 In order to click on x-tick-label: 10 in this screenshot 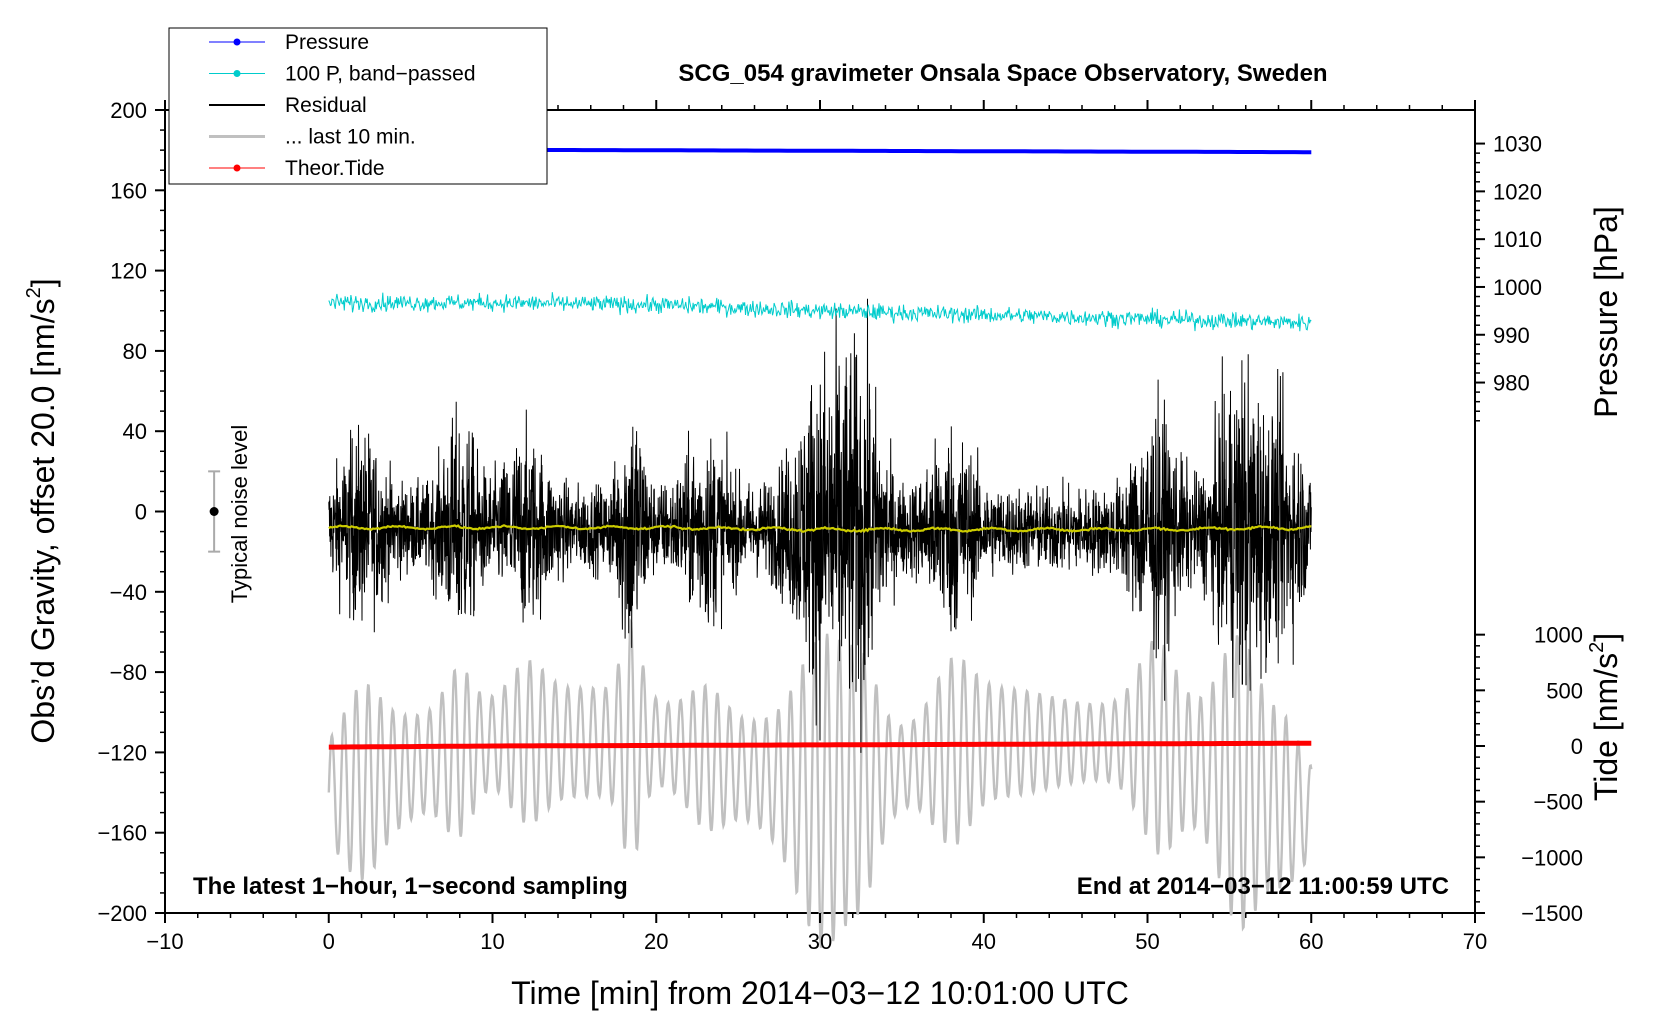, I will do `click(492, 941)`.